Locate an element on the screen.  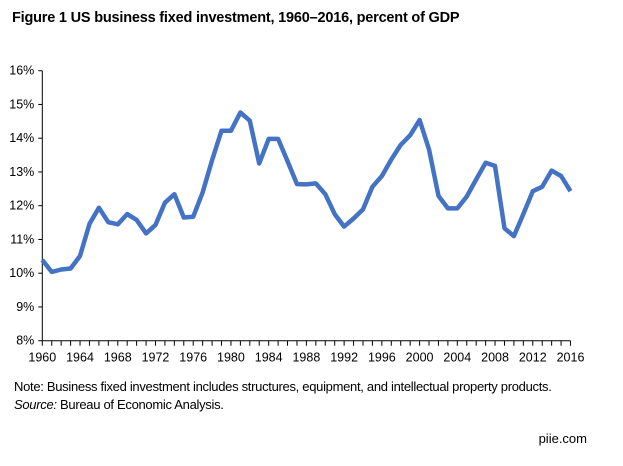
source-label: Source: is located at coordinates (35, 404).